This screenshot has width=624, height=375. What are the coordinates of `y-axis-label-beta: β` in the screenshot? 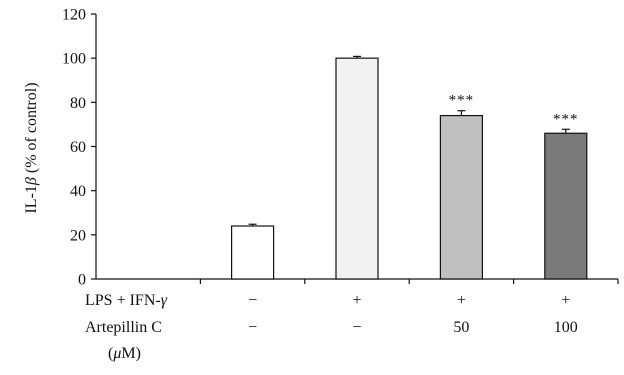 It's located at (31, 181).